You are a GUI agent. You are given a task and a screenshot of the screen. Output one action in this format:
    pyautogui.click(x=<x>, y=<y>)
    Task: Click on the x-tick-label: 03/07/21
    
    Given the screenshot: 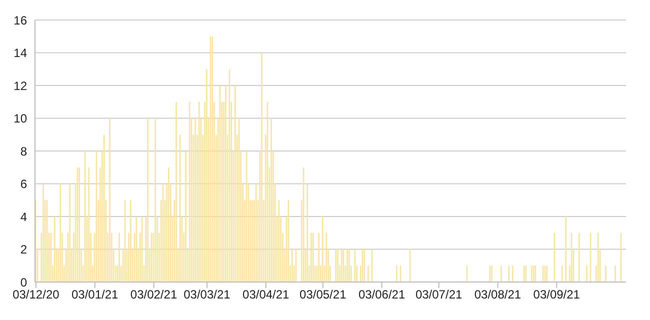 What is the action you would take?
    pyautogui.click(x=438, y=295)
    